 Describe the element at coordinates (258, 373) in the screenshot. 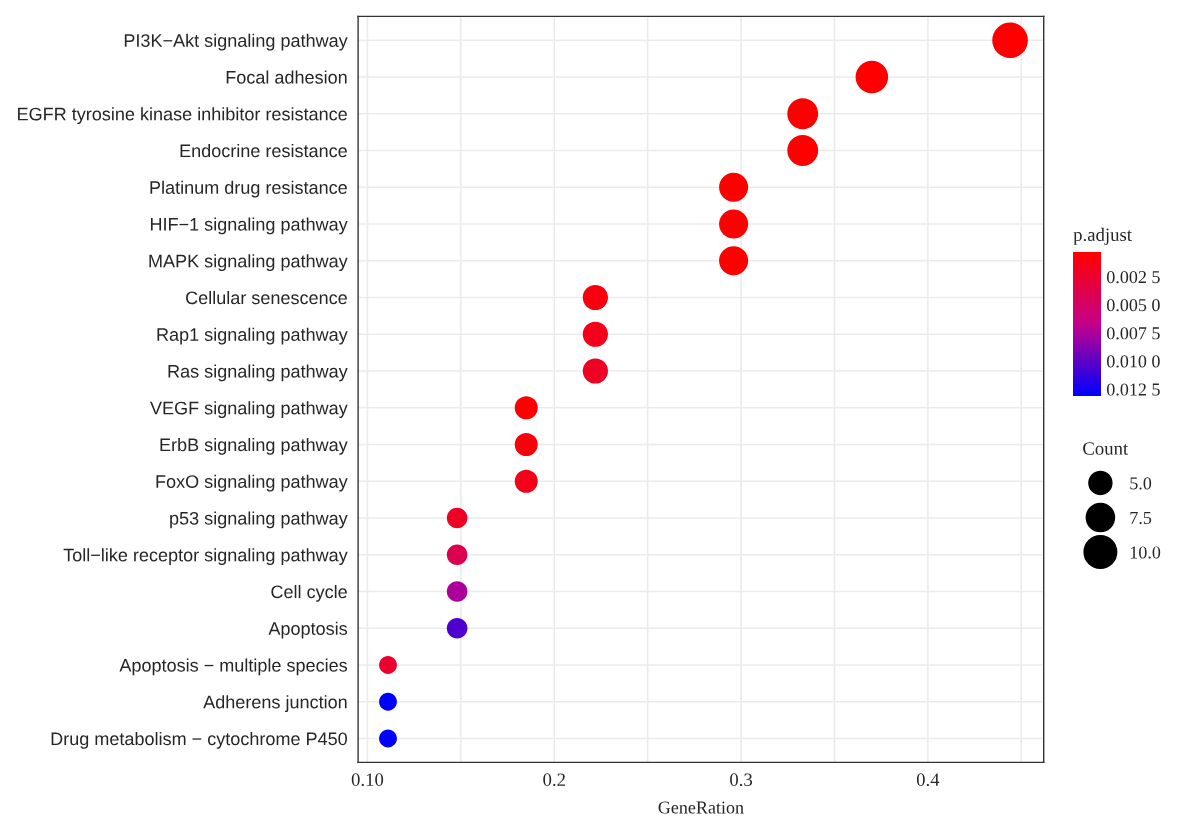

I see `y-tick-label: Ras signaling pathway` at that location.